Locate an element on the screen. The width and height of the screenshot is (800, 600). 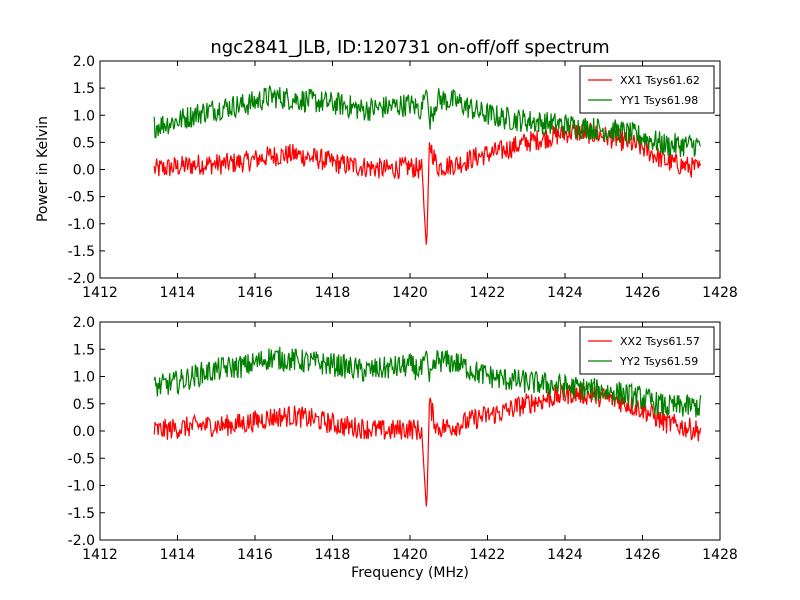
legend-label: YY1 Tsys61.98 is located at coordinates (658, 100).